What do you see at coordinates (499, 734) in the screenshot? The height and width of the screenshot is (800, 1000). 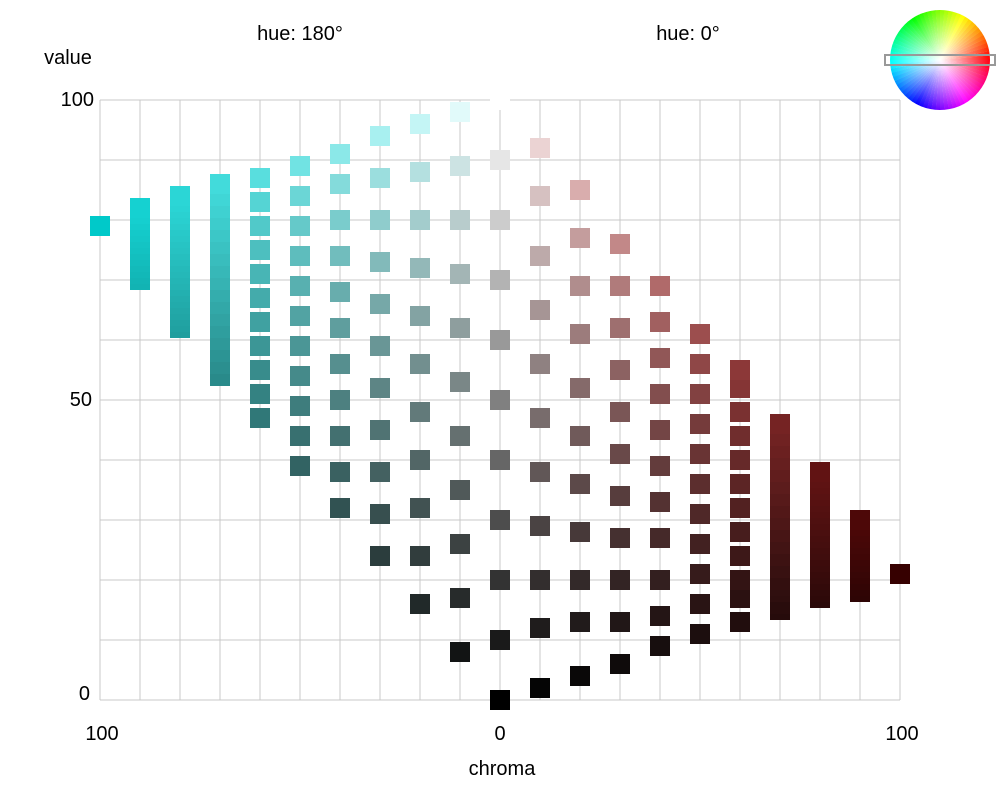 I see `x-tick-label: 0` at bounding box center [499, 734].